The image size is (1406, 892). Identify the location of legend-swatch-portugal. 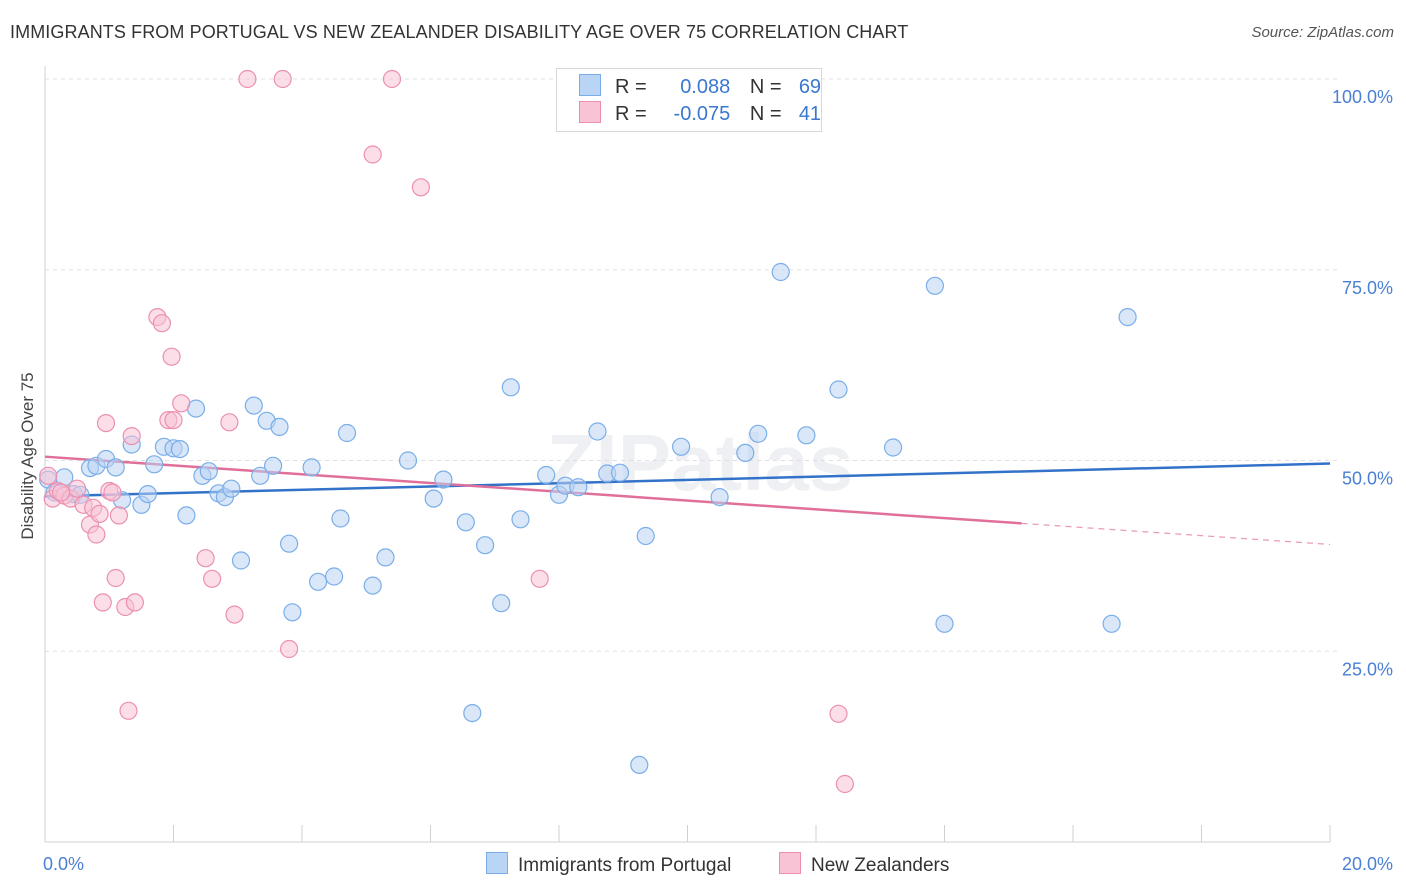
(590, 85).